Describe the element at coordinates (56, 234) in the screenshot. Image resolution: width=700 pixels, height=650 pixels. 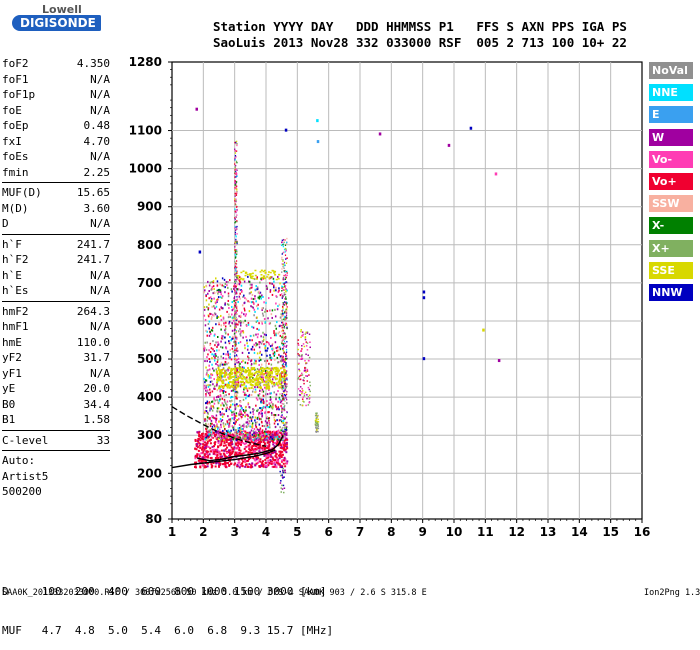
I see `param-separator` at that location.